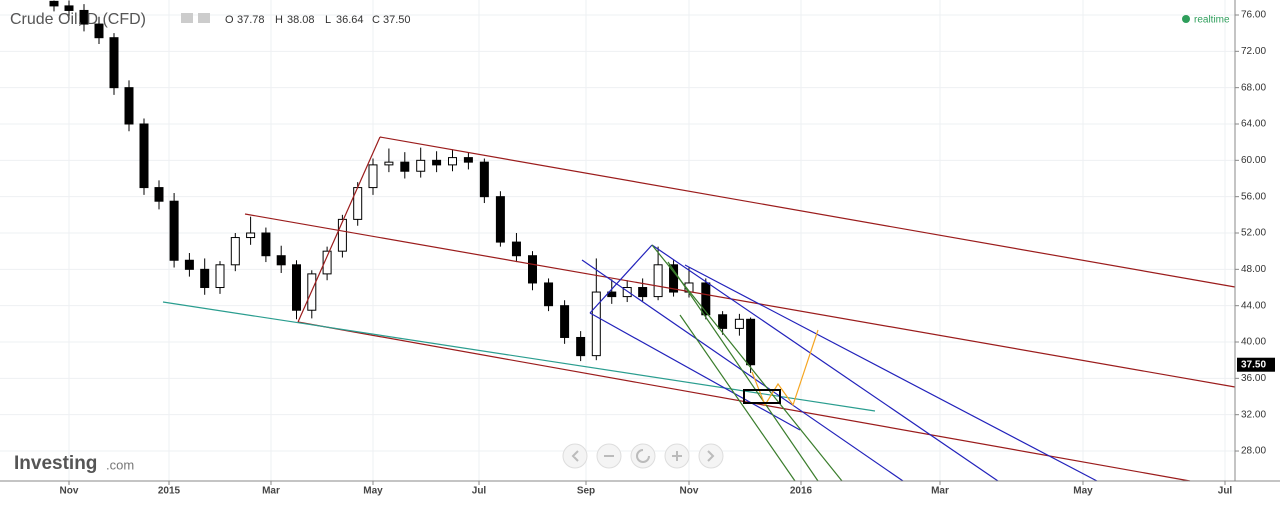  Describe the element at coordinates (1253, 160) in the screenshot. I see `y-tick-label: 60.00` at that location.